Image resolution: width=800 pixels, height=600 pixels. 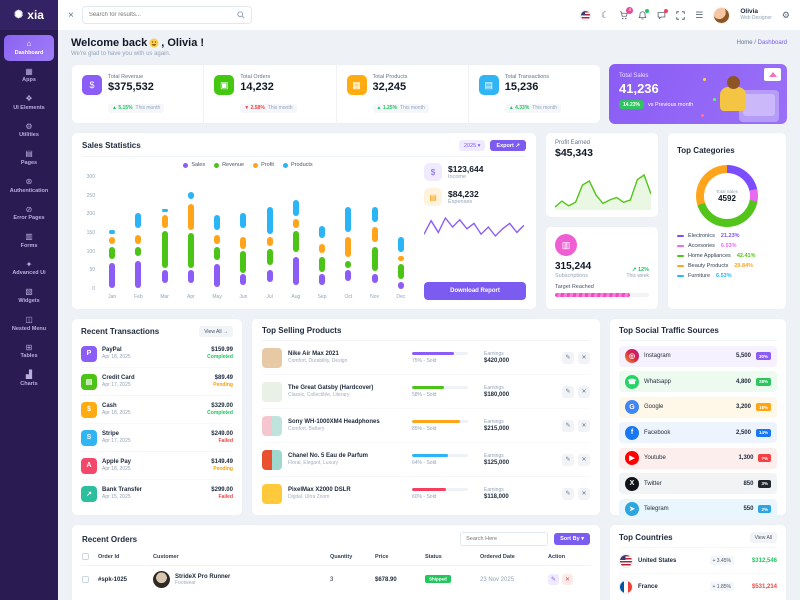 What do you see at coordinates (593, 295) in the screenshot?
I see `target-progress-fill` at bounding box center [593, 295].